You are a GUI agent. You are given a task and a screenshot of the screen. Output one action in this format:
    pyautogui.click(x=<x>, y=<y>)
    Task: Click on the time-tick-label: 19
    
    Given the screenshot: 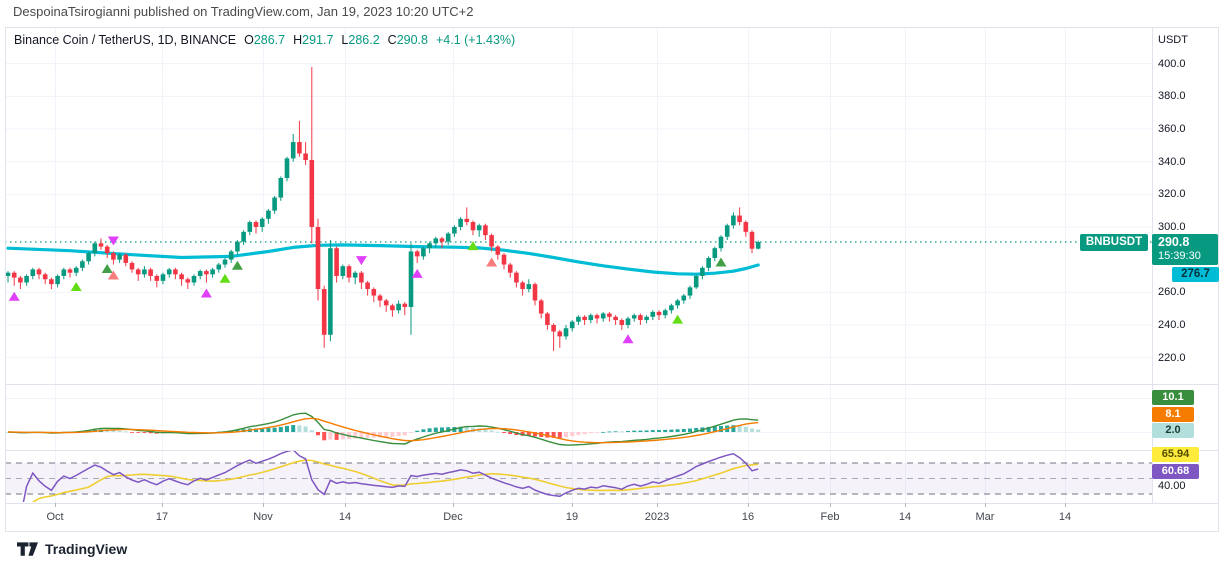 What is the action you would take?
    pyautogui.click(x=572, y=517)
    